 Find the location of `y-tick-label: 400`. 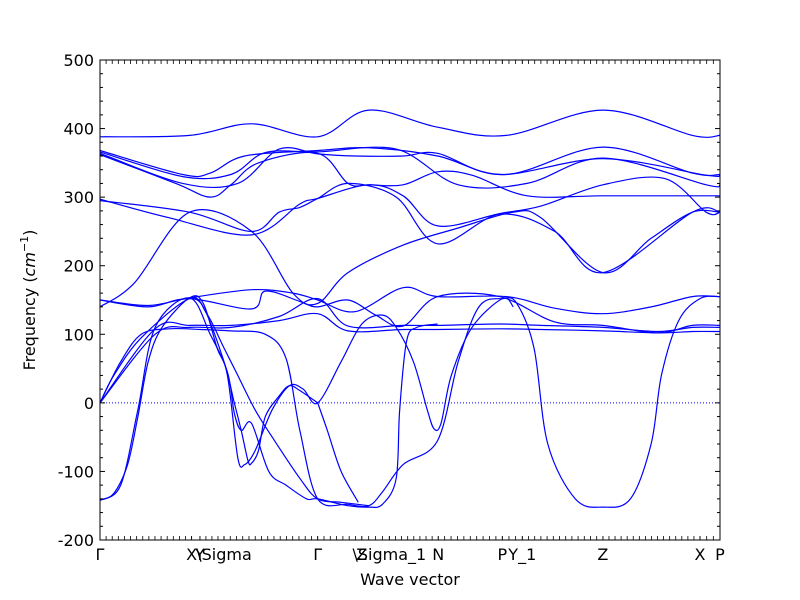

y-tick-label: 400 is located at coordinates (78, 129).